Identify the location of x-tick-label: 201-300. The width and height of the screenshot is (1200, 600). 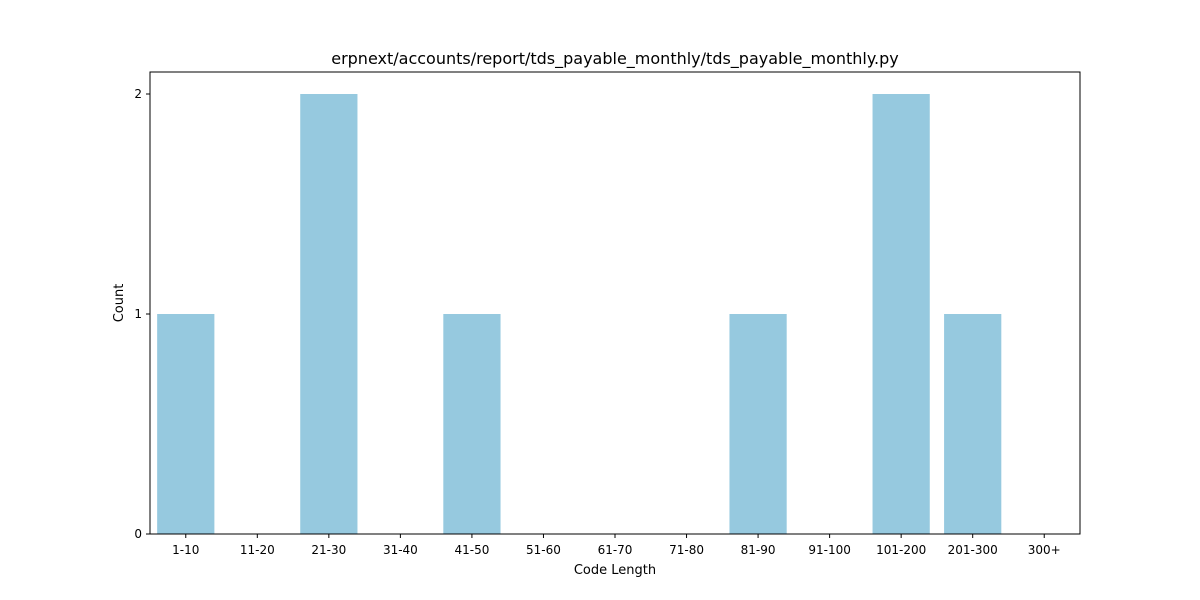
(973, 550).